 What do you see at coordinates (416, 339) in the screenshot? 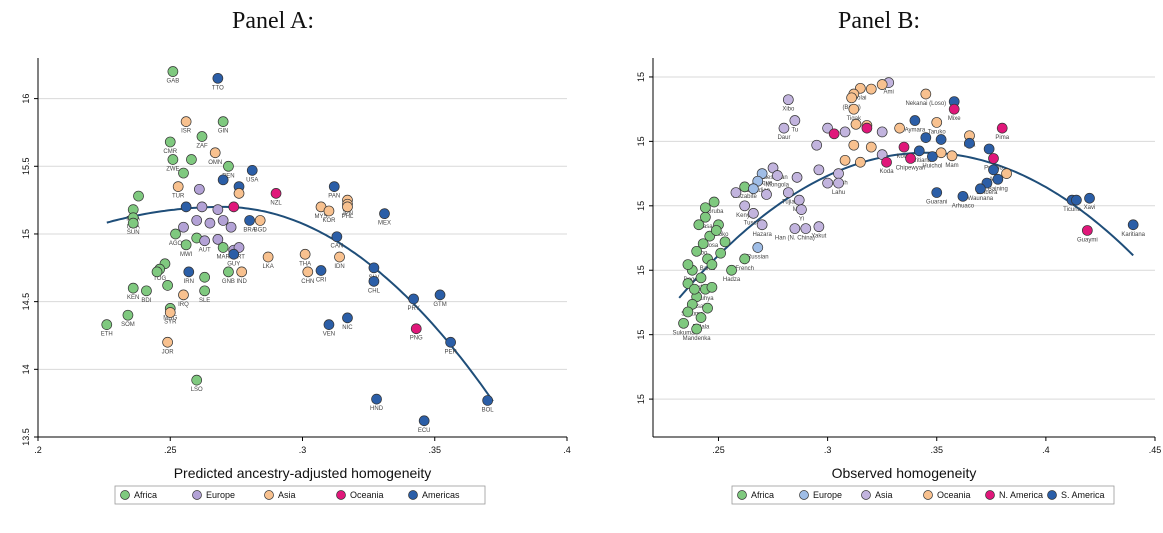
I see `data-point-label: PNG` at bounding box center [416, 339].